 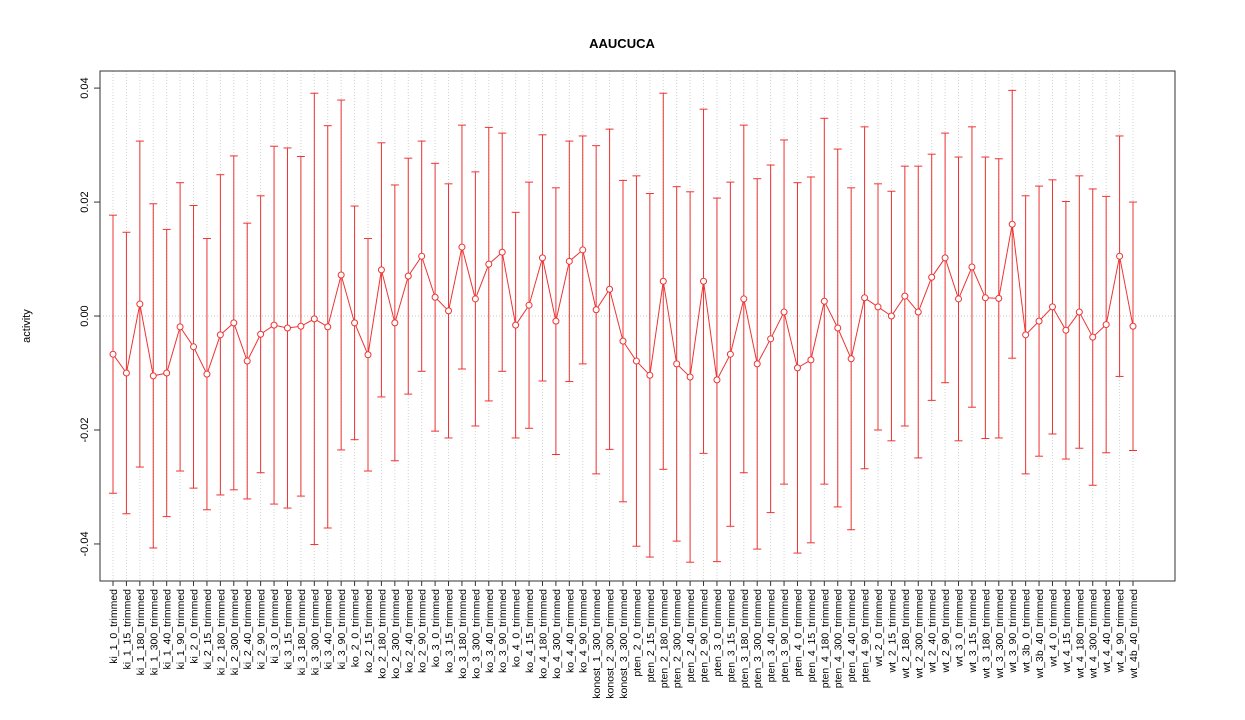 What do you see at coordinates (1134, 634) in the screenshot?
I see `x-tick-label: wt_4b_40_trimmed` at bounding box center [1134, 634].